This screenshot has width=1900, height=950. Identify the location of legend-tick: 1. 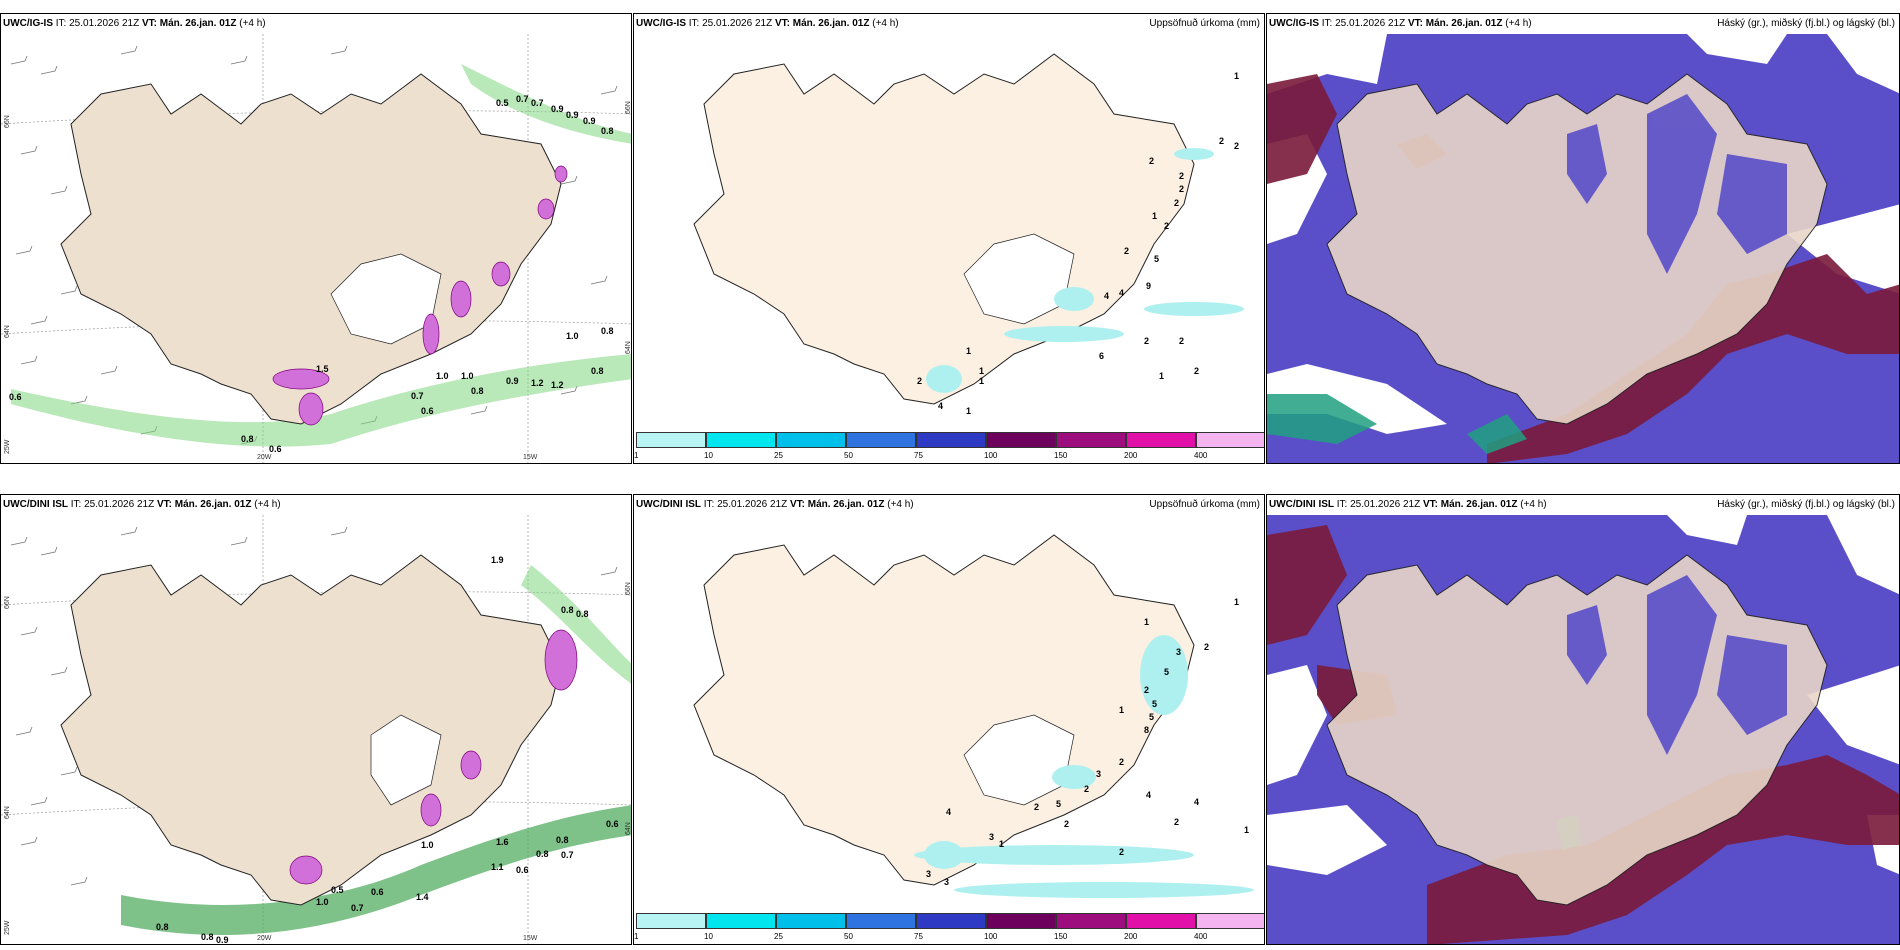
(636, 936).